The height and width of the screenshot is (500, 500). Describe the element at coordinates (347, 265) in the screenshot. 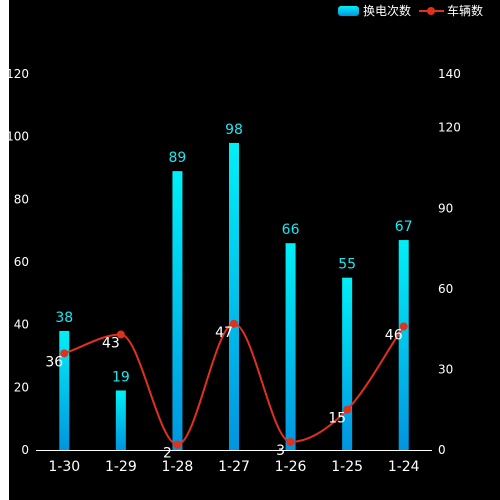

I see `bar-value-label: 55` at that location.